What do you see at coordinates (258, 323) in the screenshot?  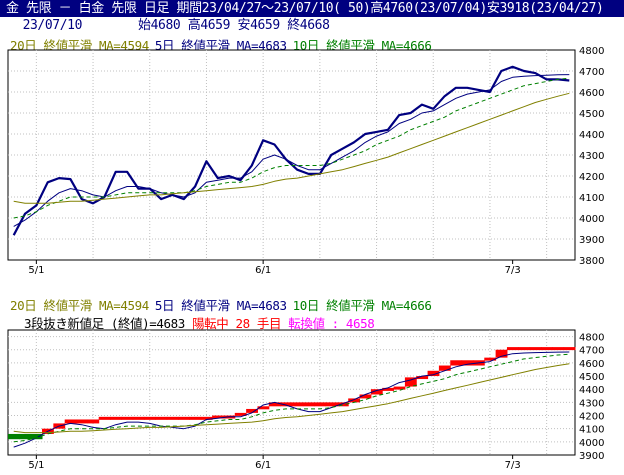 I see `brick-status-count: 28 手目` at bounding box center [258, 323].